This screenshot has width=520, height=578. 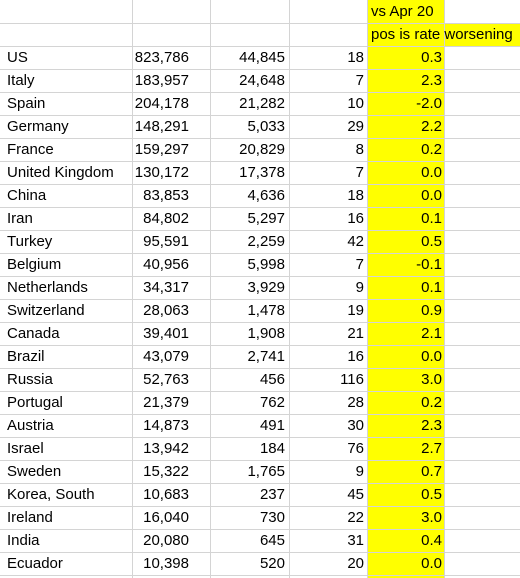 I want to click on deaths-cell: 520, so click(x=272, y=563).